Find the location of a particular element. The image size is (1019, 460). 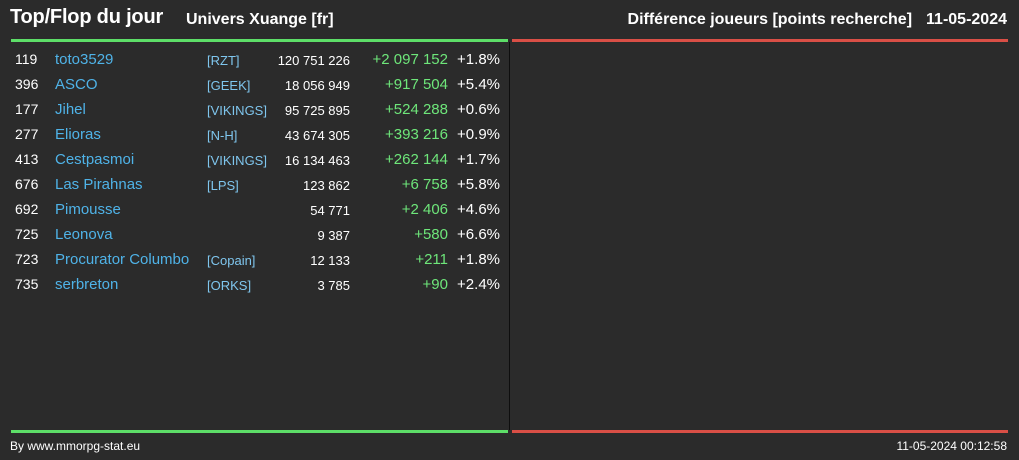

player-rank: 725 is located at coordinates (27, 234).